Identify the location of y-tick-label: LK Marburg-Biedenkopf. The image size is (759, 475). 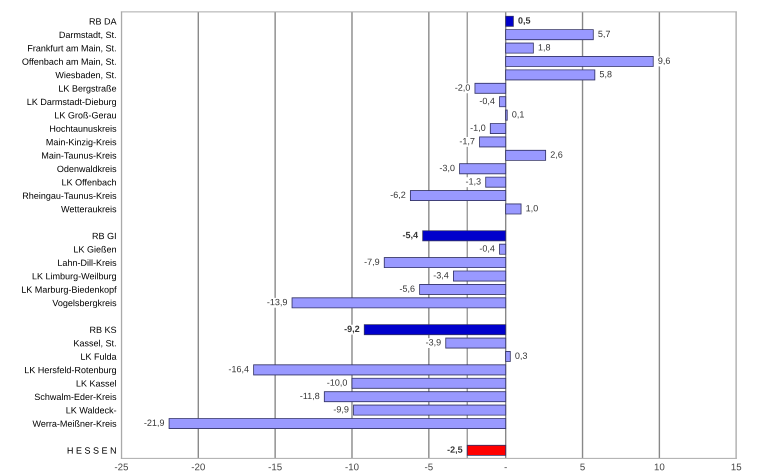
(69, 290).